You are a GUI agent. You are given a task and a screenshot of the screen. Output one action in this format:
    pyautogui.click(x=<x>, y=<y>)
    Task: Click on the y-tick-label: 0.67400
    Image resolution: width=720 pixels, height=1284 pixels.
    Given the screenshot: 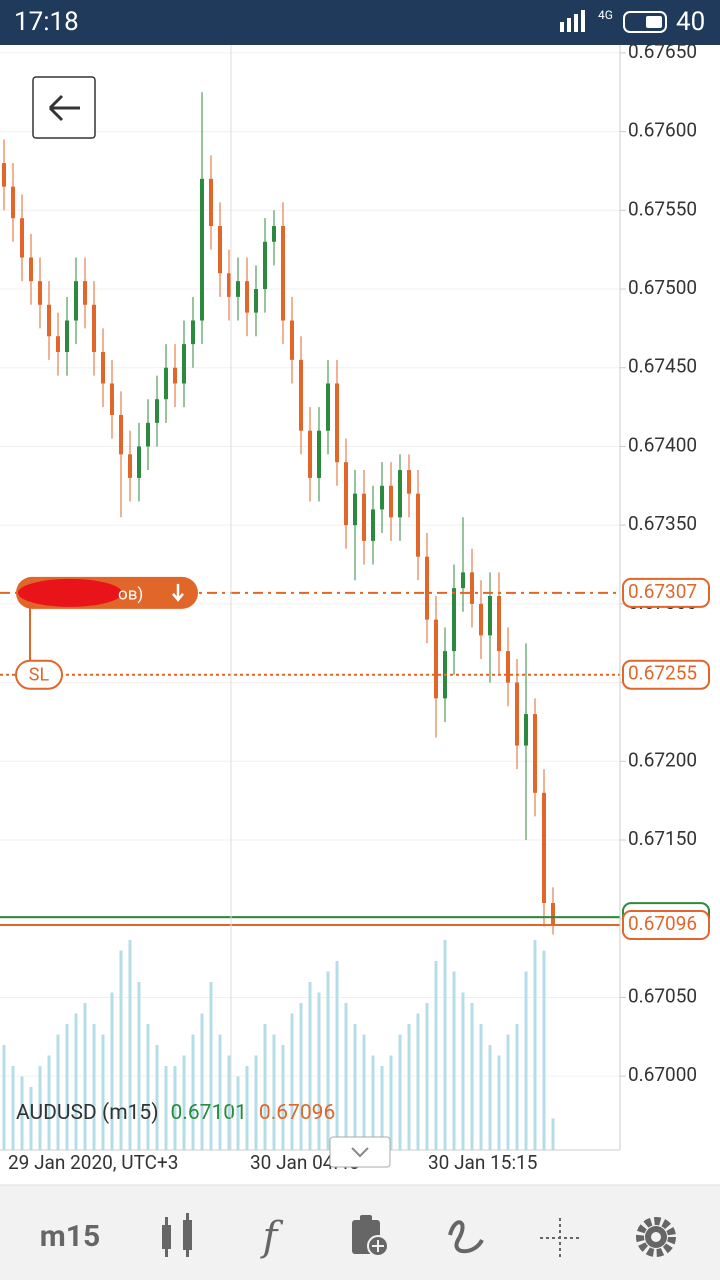 What is the action you would take?
    pyautogui.click(x=662, y=444)
    